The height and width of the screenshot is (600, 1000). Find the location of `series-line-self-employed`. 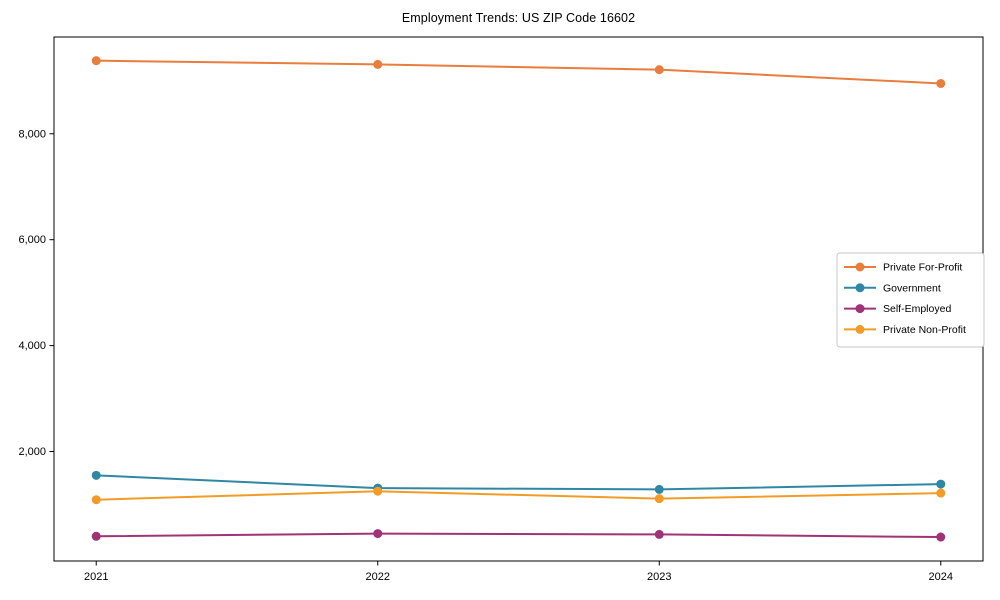

series-line-self-employed is located at coordinates (518, 535).